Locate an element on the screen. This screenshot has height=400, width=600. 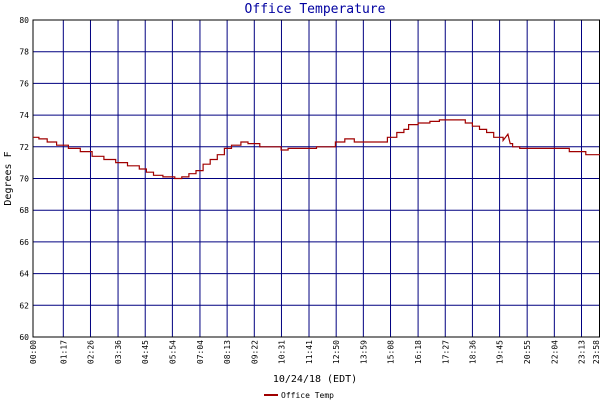
legend: Office Temp is located at coordinates (299, 395).